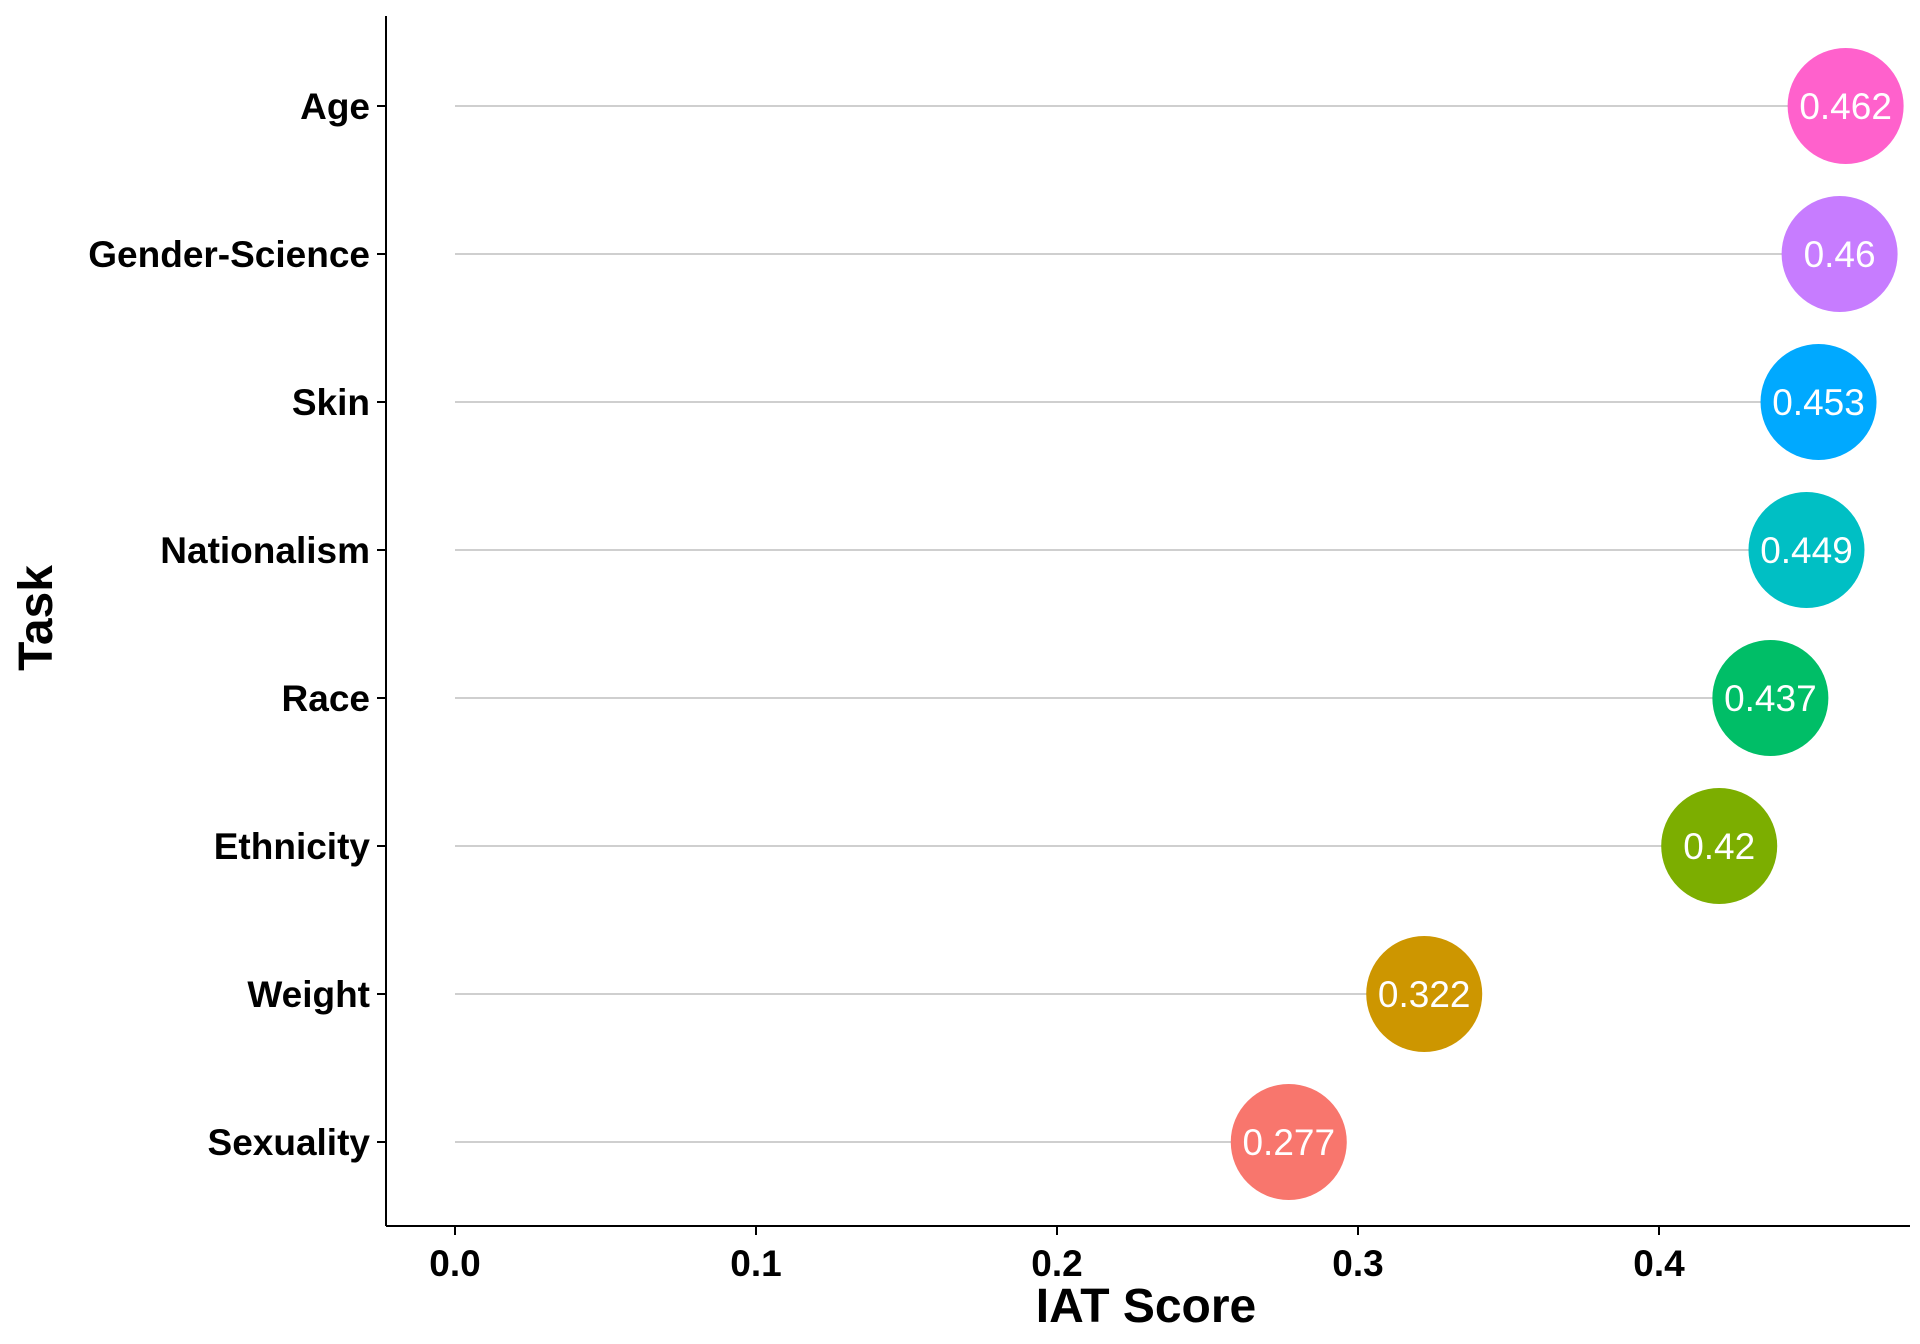  What do you see at coordinates (1659, 1263) in the screenshot?
I see `x-tick-label: 0.4` at bounding box center [1659, 1263].